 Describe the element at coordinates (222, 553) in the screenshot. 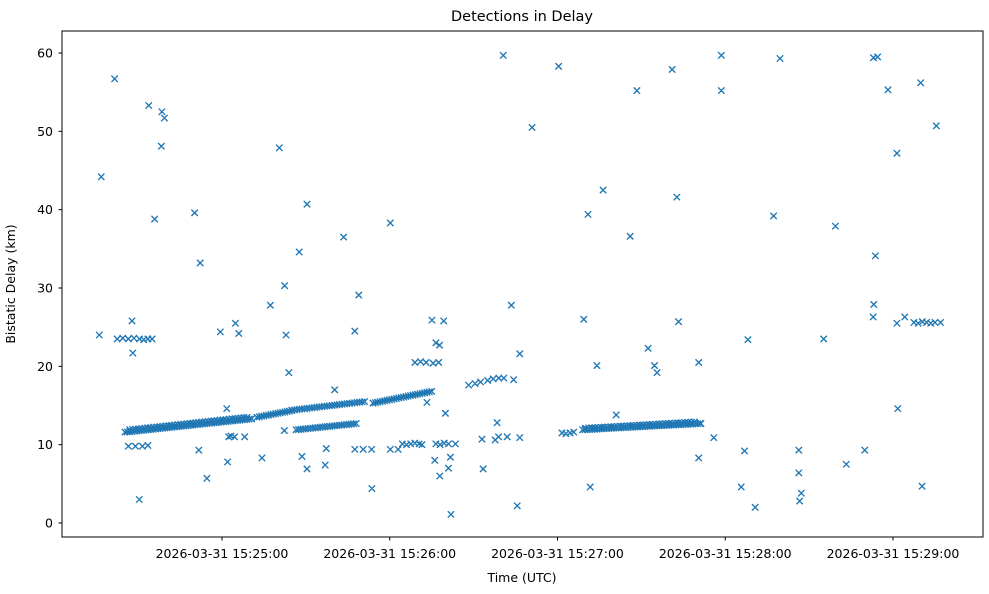

I see `x-tick-label: 2026-03-31 15:25:00` at that location.